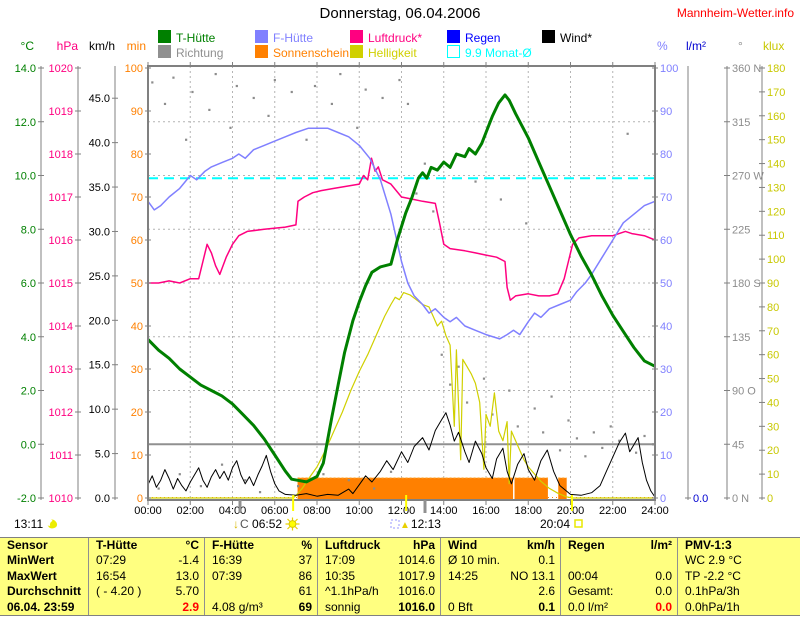  I want to click on x-axis-label: 10:00, so click(359, 511).